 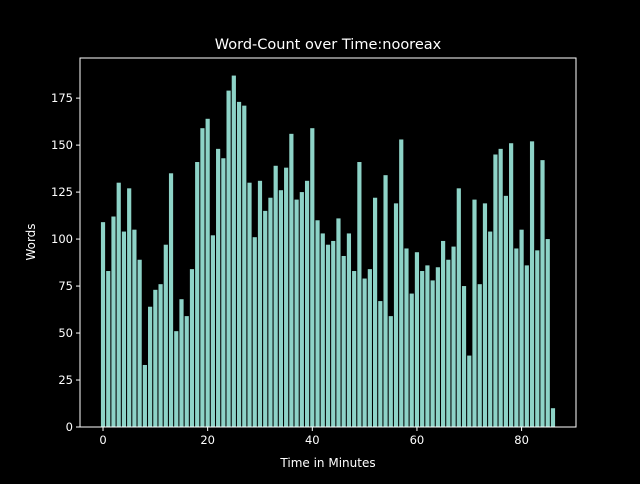 I want to click on x-tick-label: 0, so click(x=102, y=440).